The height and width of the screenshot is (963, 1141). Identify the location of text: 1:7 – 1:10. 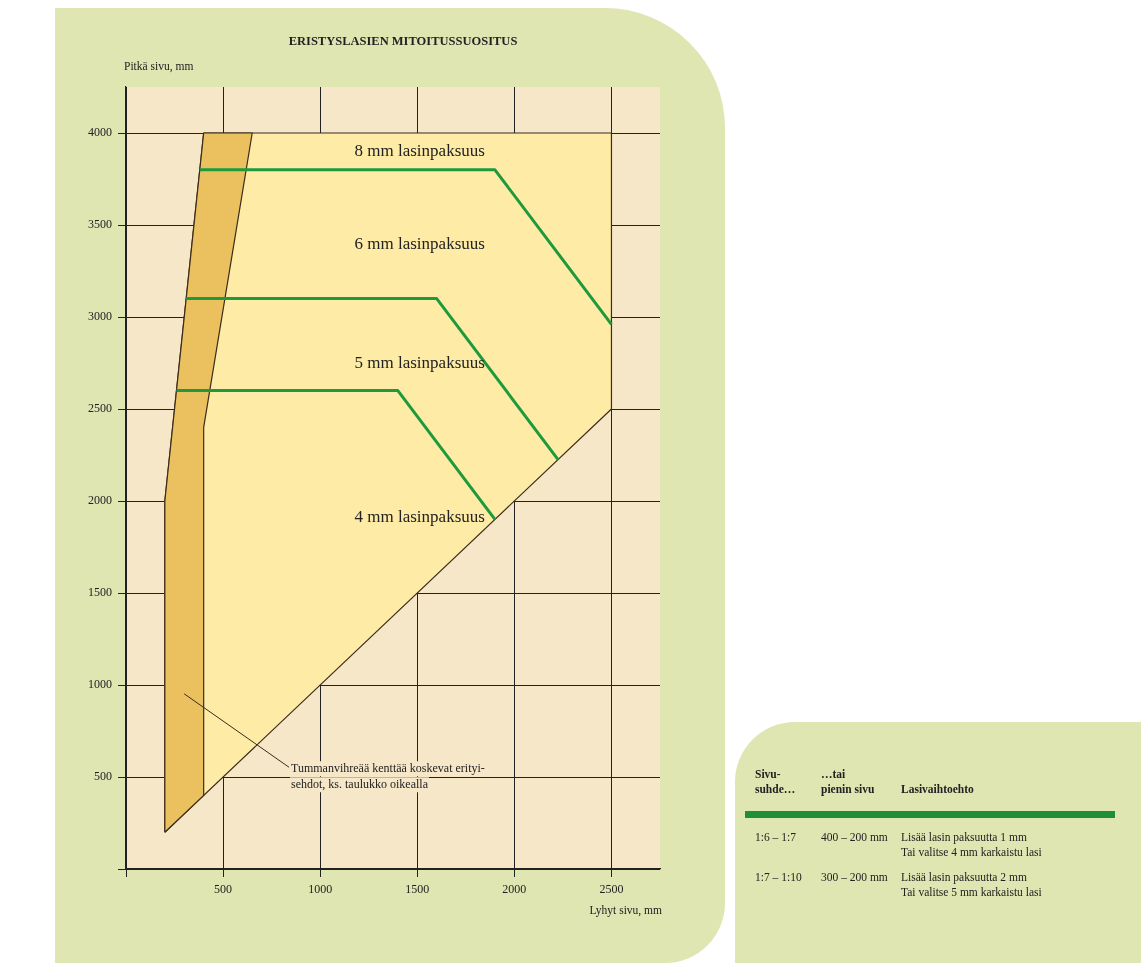
(779, 877).